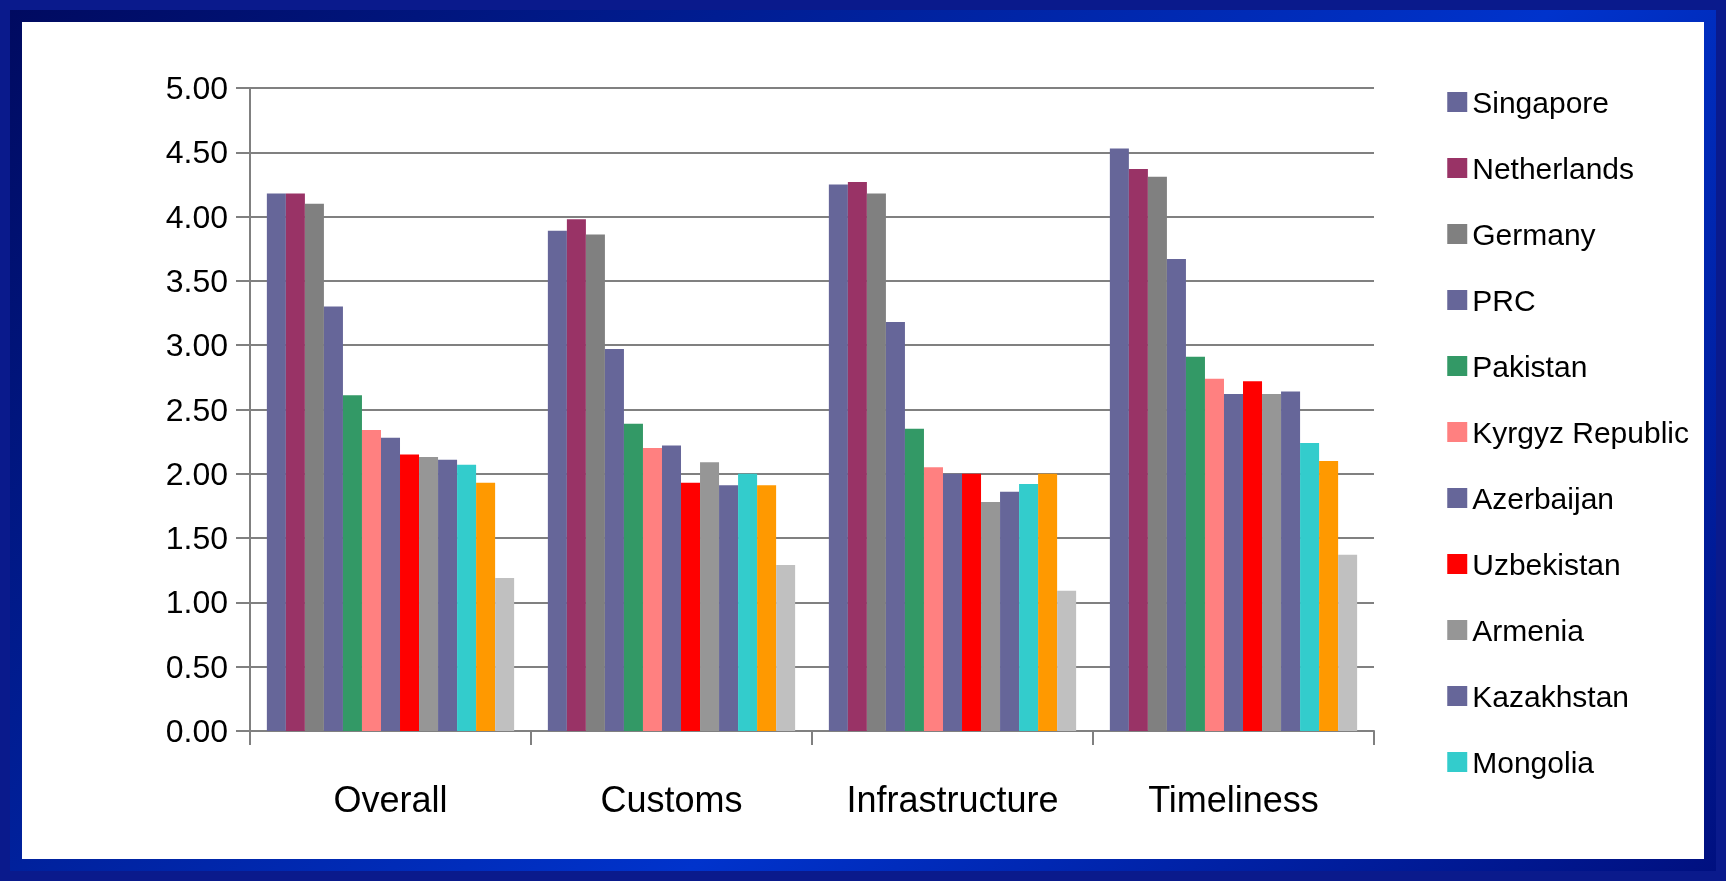  I want to click on y-tick-label: 1.00, so click(196, 602).